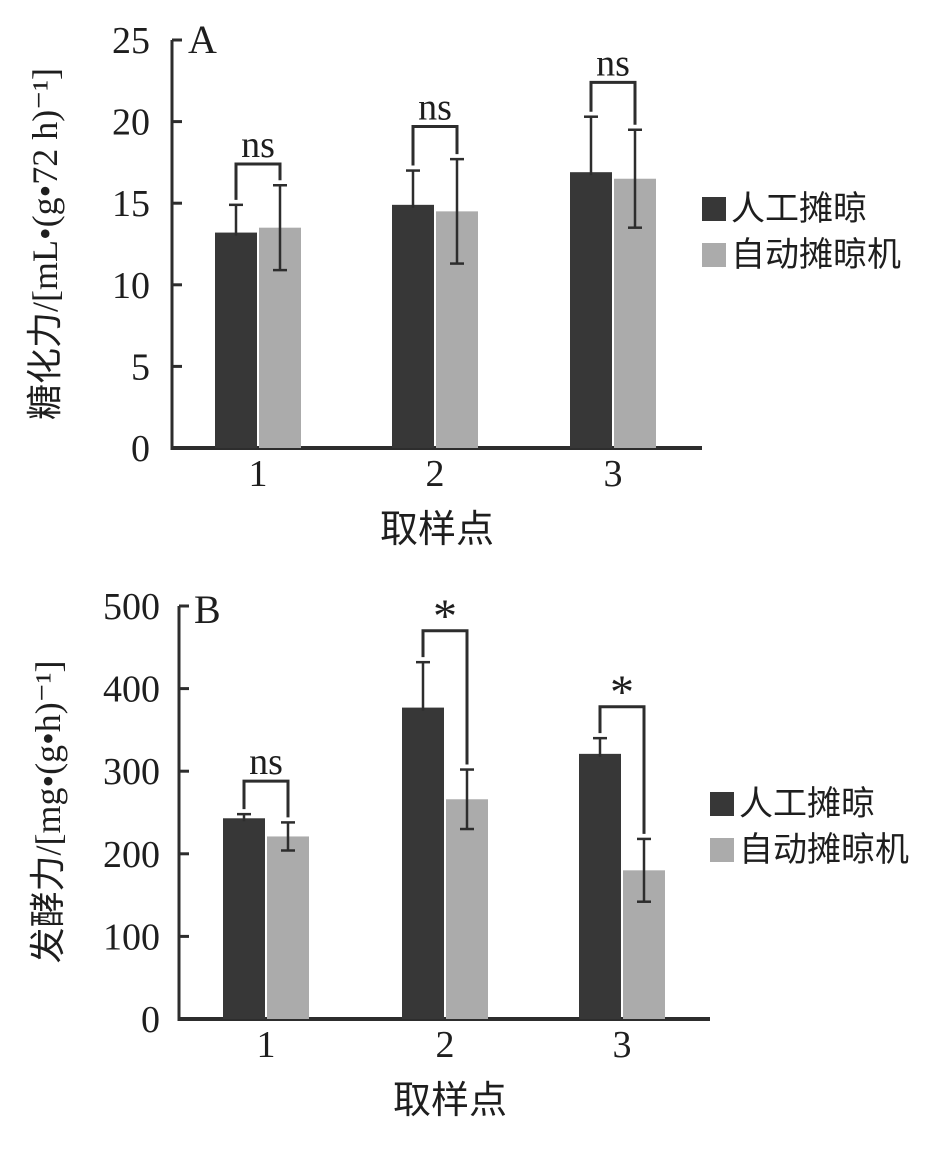 This screenshot has width=947, height=1150. I want to click on y-tick-label: 200, so click(131, 855).